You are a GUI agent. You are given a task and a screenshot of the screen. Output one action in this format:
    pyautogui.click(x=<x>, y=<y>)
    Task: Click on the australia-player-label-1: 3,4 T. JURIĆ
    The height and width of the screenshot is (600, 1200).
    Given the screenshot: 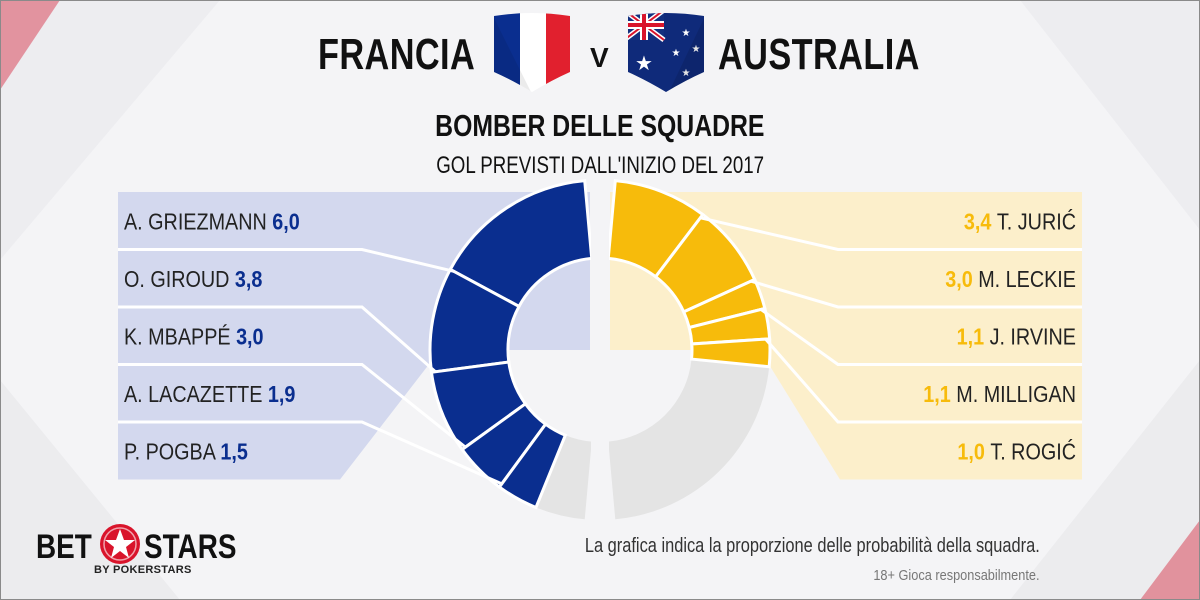 What is the action you would take?
    pyautogui.click(x=1020, y=221)
    